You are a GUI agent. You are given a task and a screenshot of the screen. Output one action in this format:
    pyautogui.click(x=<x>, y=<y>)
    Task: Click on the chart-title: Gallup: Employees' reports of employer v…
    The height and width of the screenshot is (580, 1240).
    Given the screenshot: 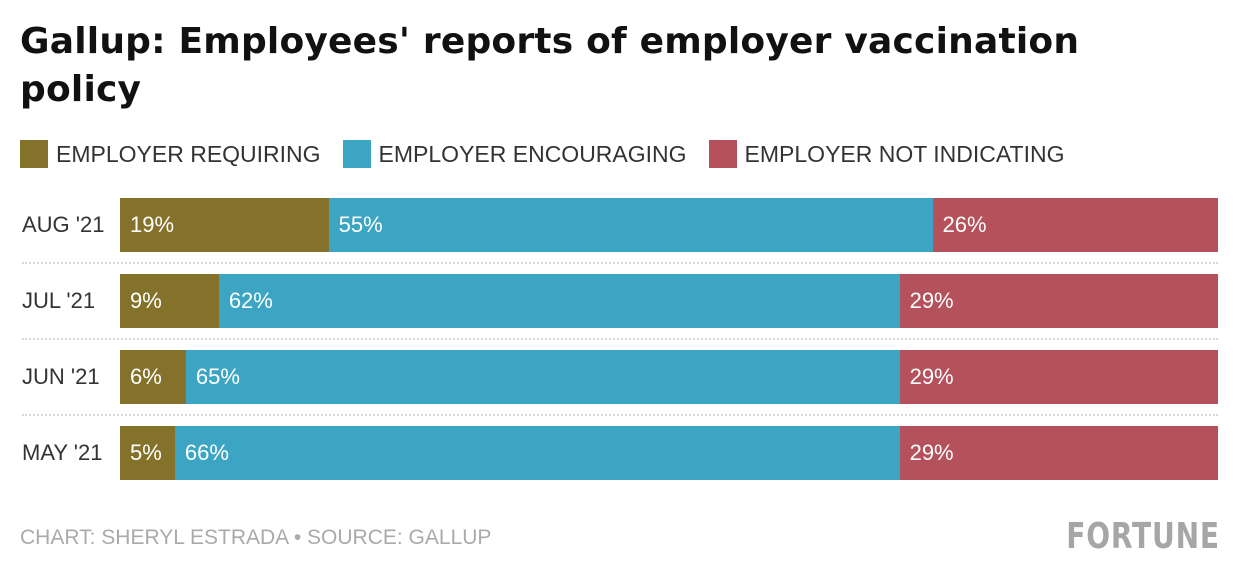 What is the action you would take?
    pyautogui.click(x=550, y=65)
    